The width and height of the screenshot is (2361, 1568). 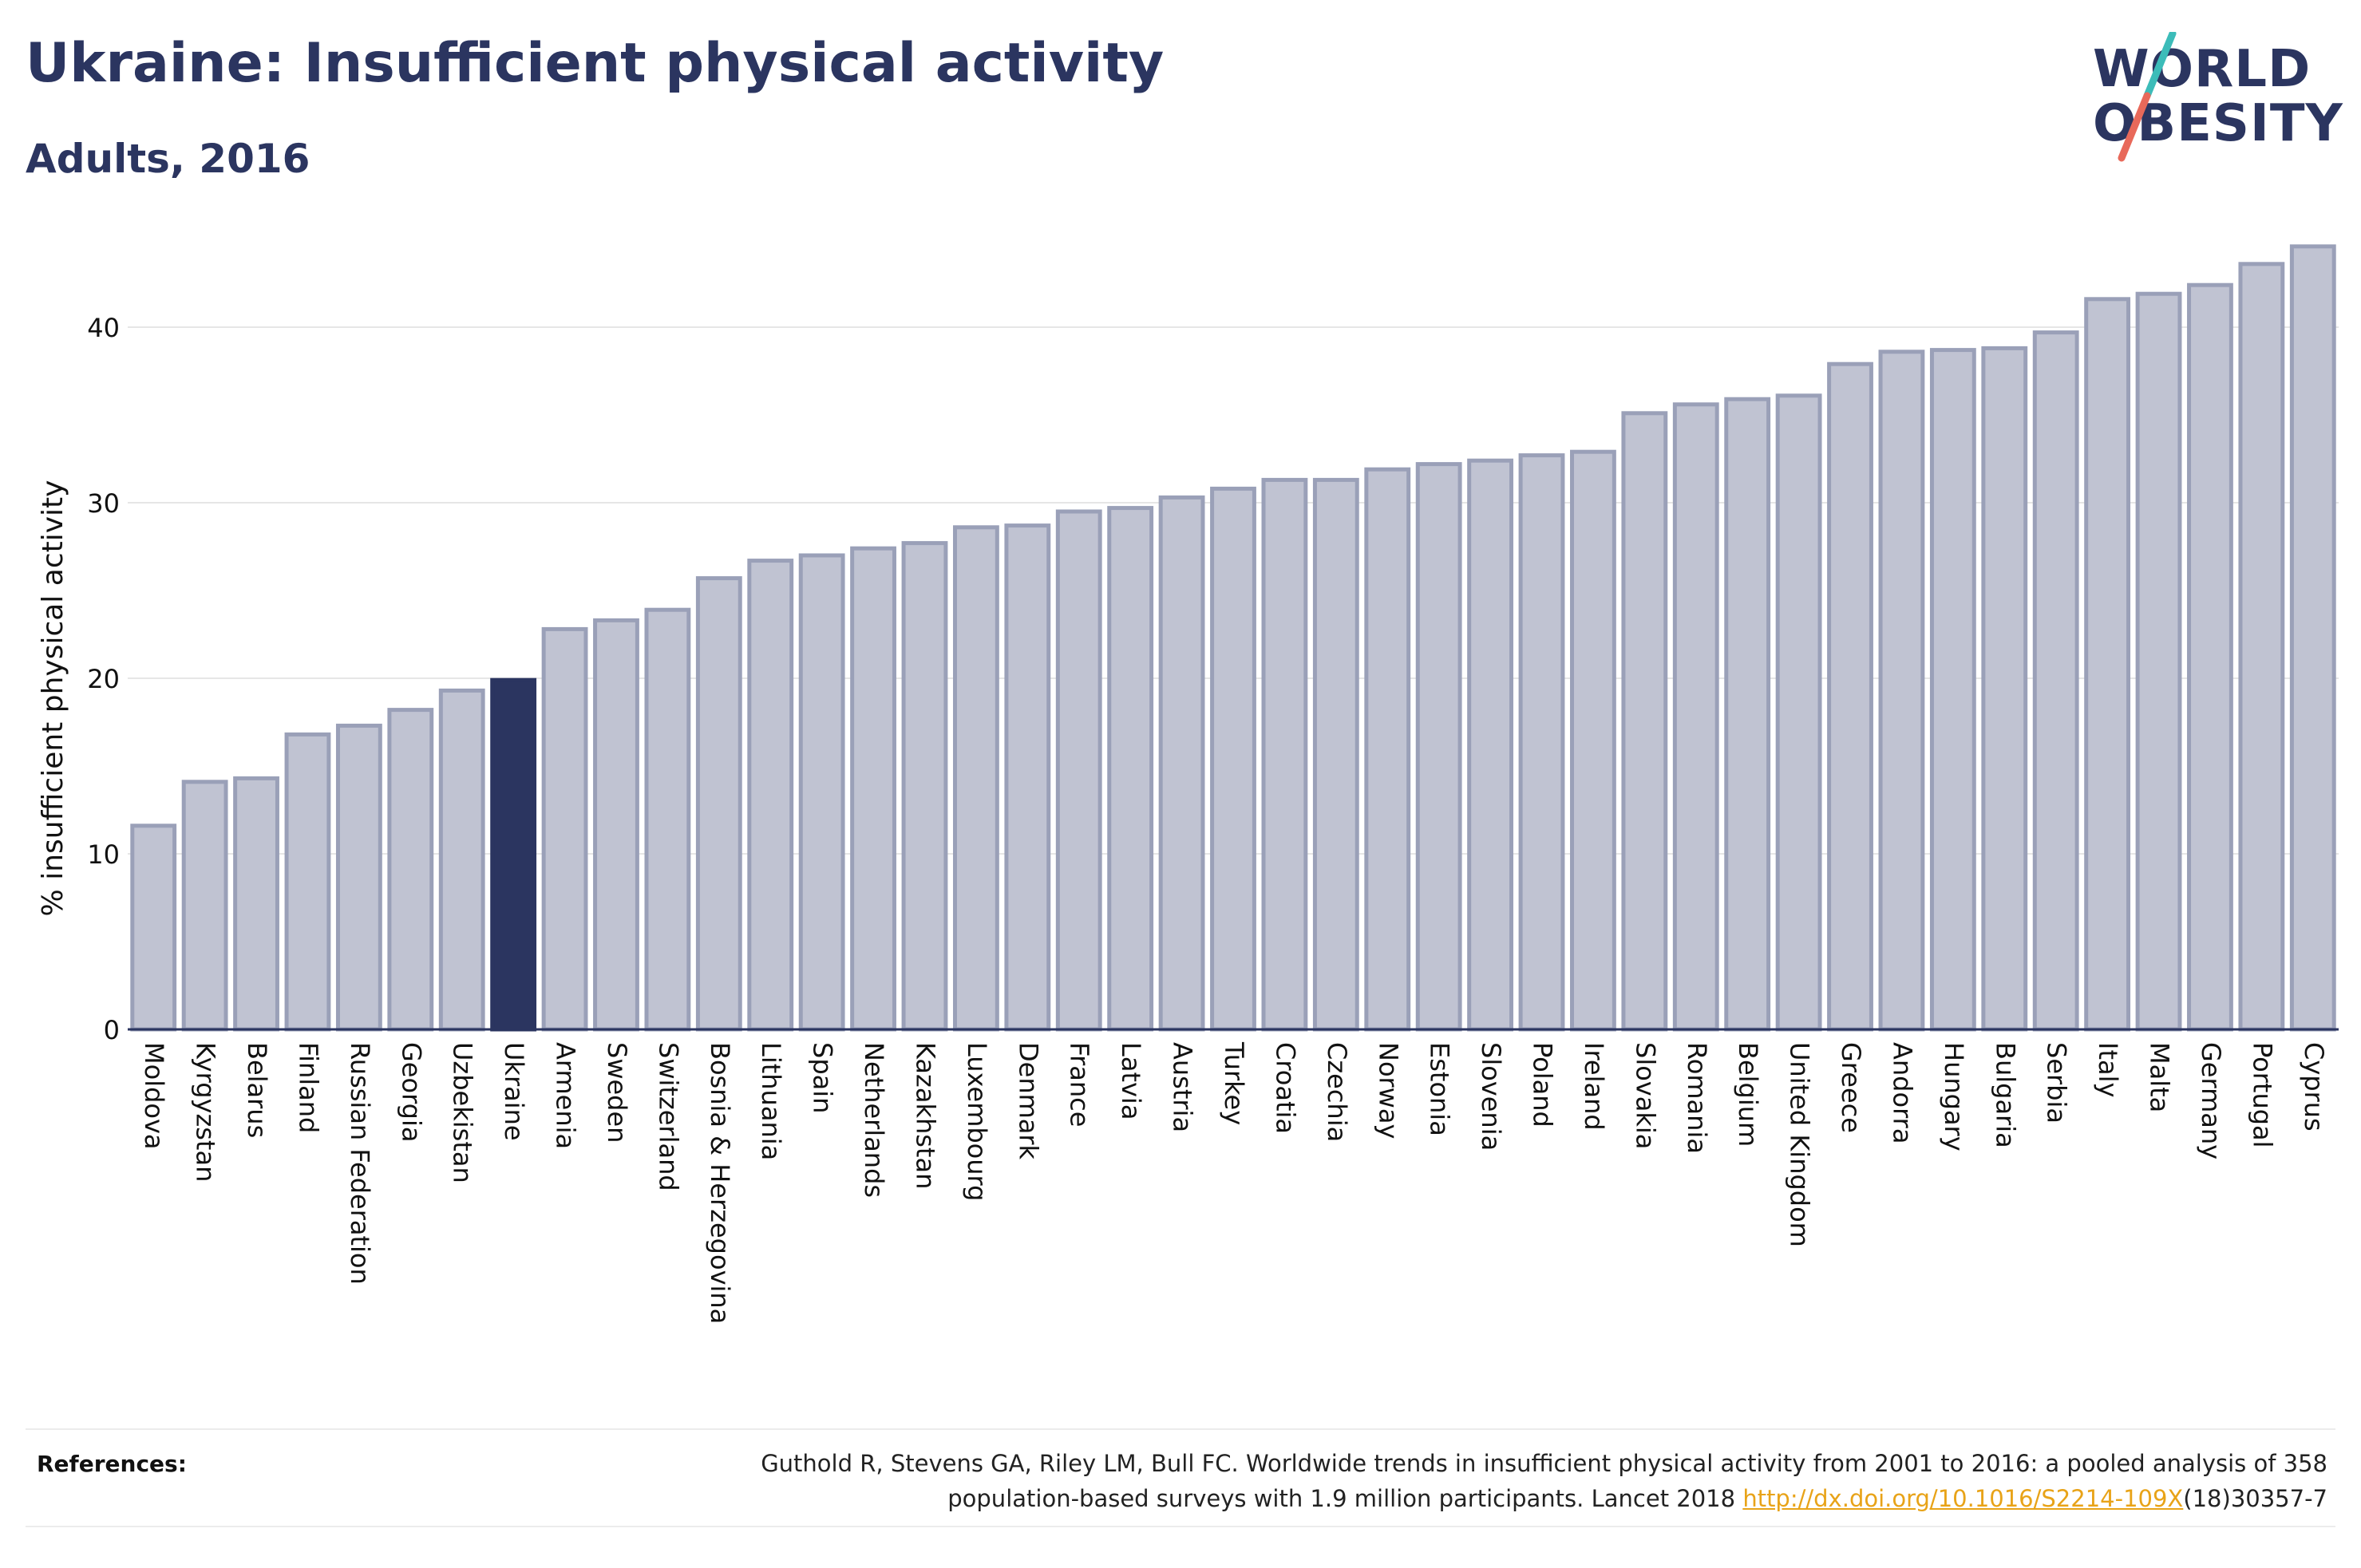 What do you see at coordinates (1440, 1089) in the screenshot?
I see `x-tick-label: Estonia` at bounding box center [1440, 1089].